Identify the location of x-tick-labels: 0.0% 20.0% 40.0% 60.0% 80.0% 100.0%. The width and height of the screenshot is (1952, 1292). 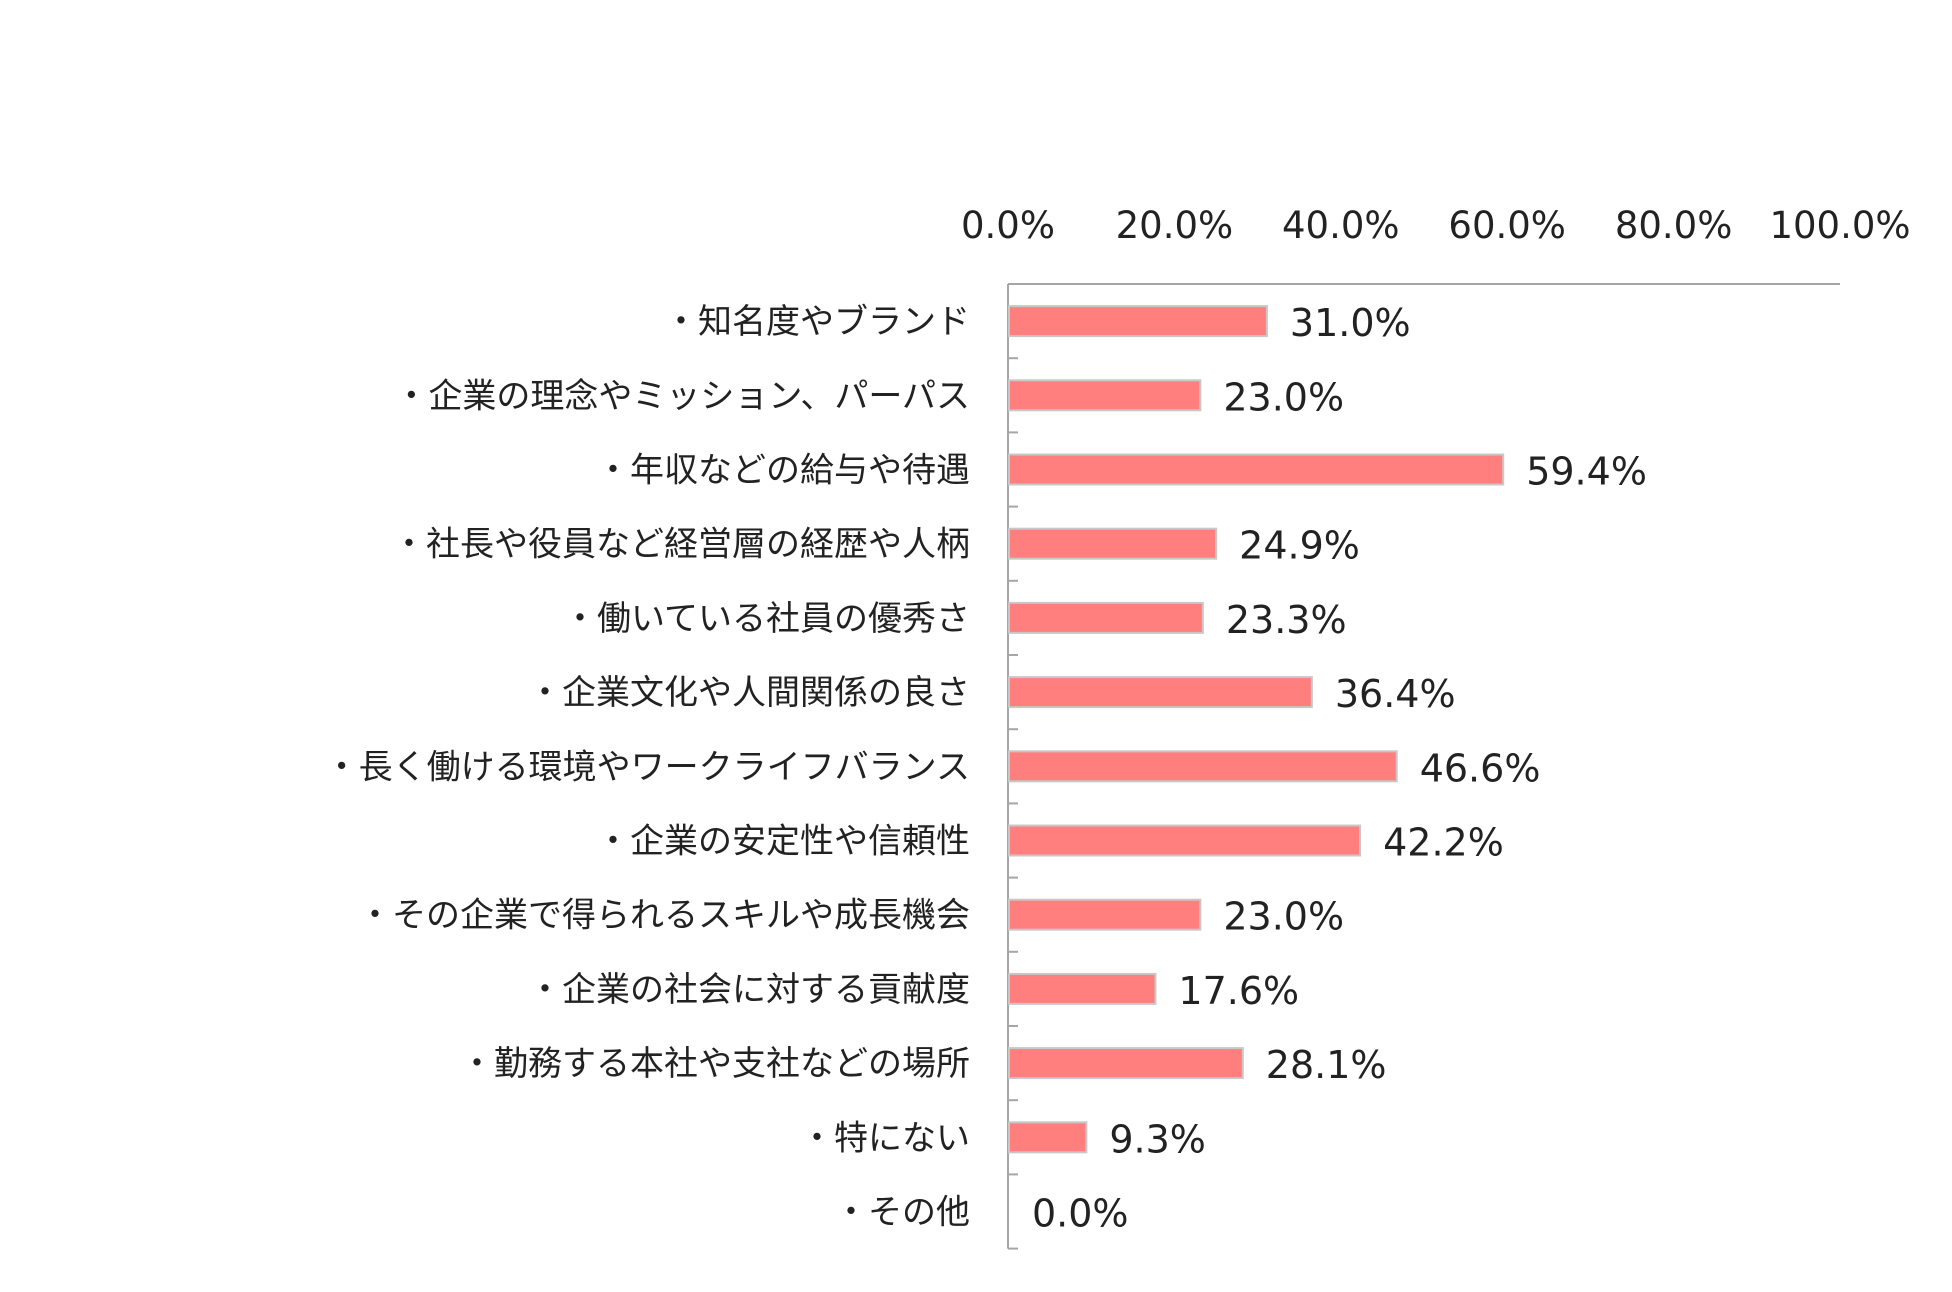
(1436, 225).